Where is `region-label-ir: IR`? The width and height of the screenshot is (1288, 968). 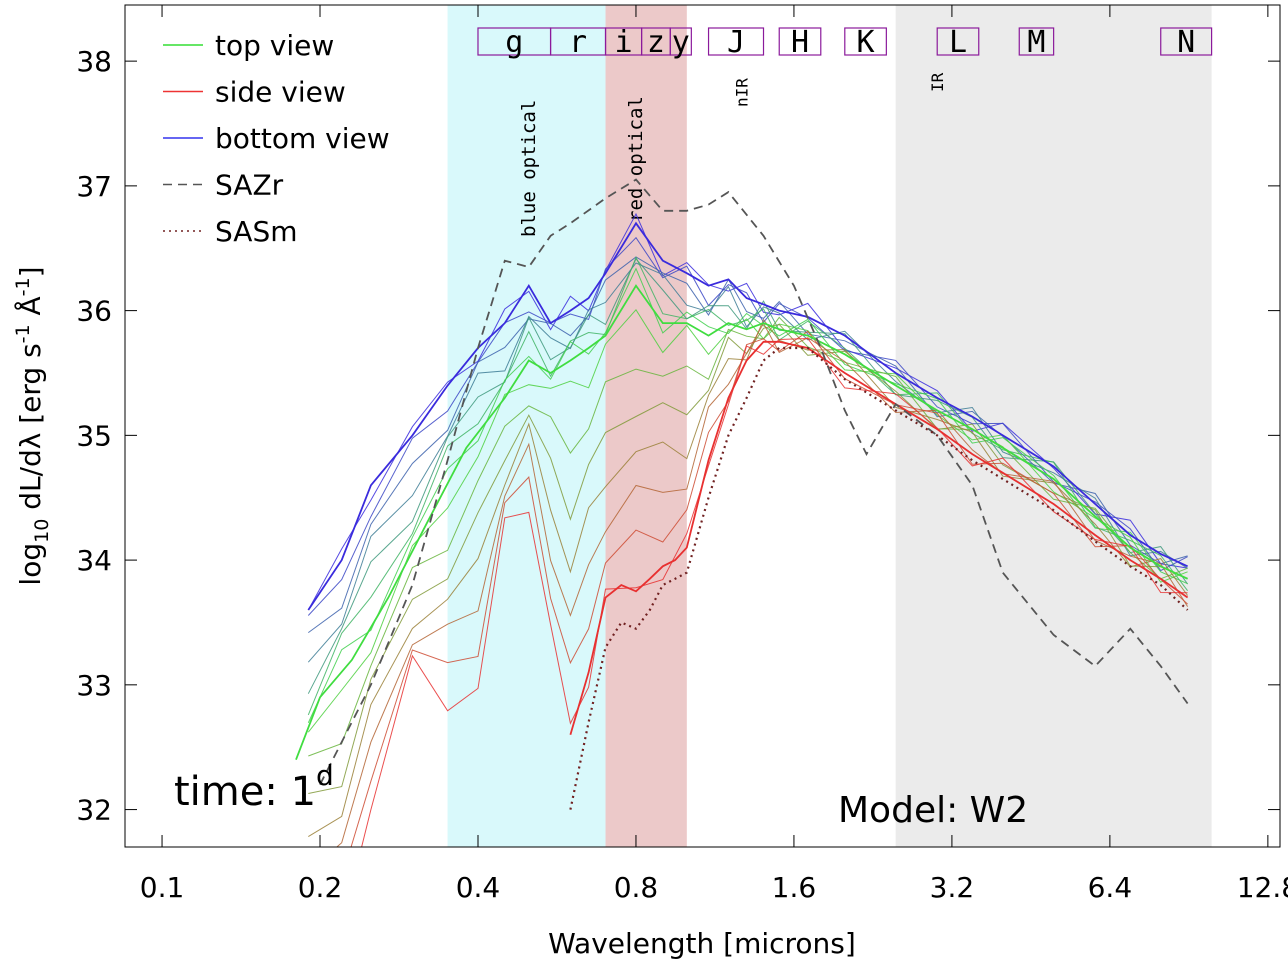
region-label-ir: IR is located at coordinates (937, 82).